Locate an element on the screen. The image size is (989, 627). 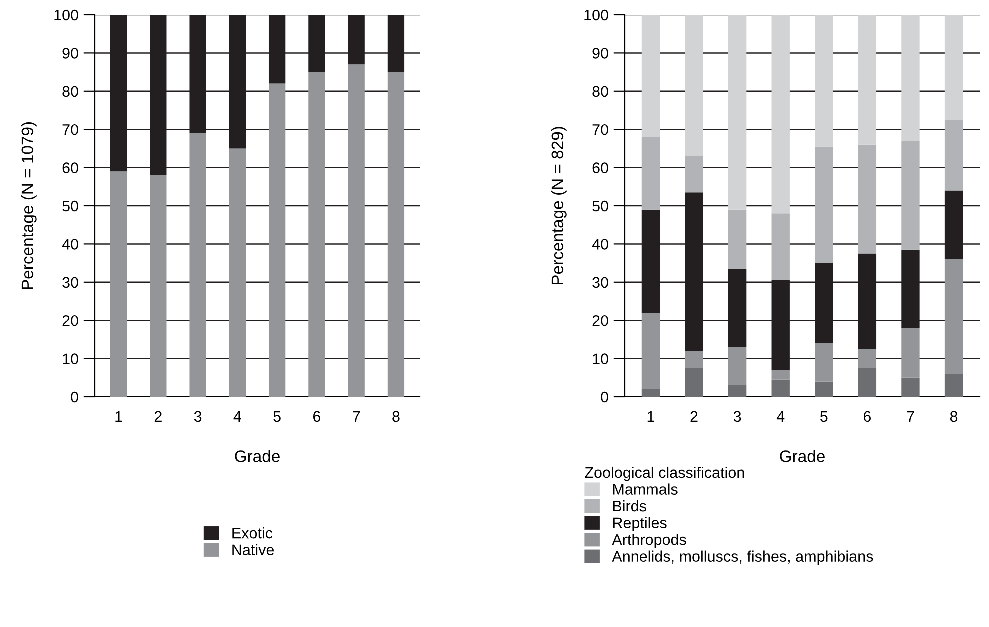
legend-title: Zoological classification is located at coordinates (664, 474).